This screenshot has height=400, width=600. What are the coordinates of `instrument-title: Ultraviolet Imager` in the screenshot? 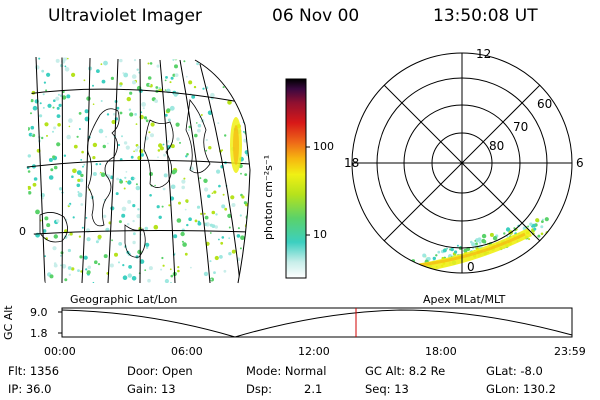 It's located at (125, 16).